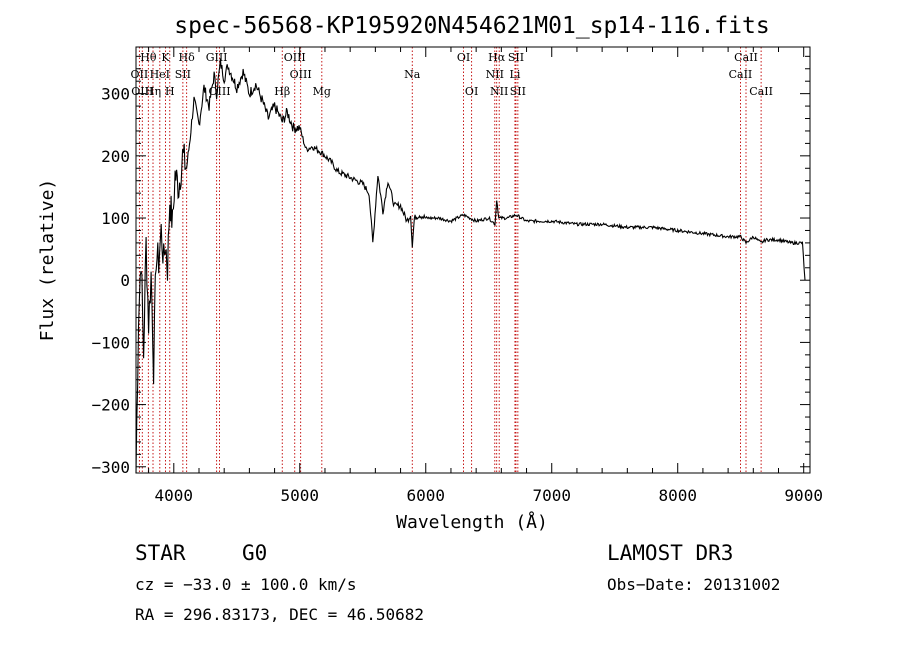 The height and width of the screenshot is (649, 900). I want to click on coordinates: RA = 296.83173, DEC = 46.50682, so click(279, 614).